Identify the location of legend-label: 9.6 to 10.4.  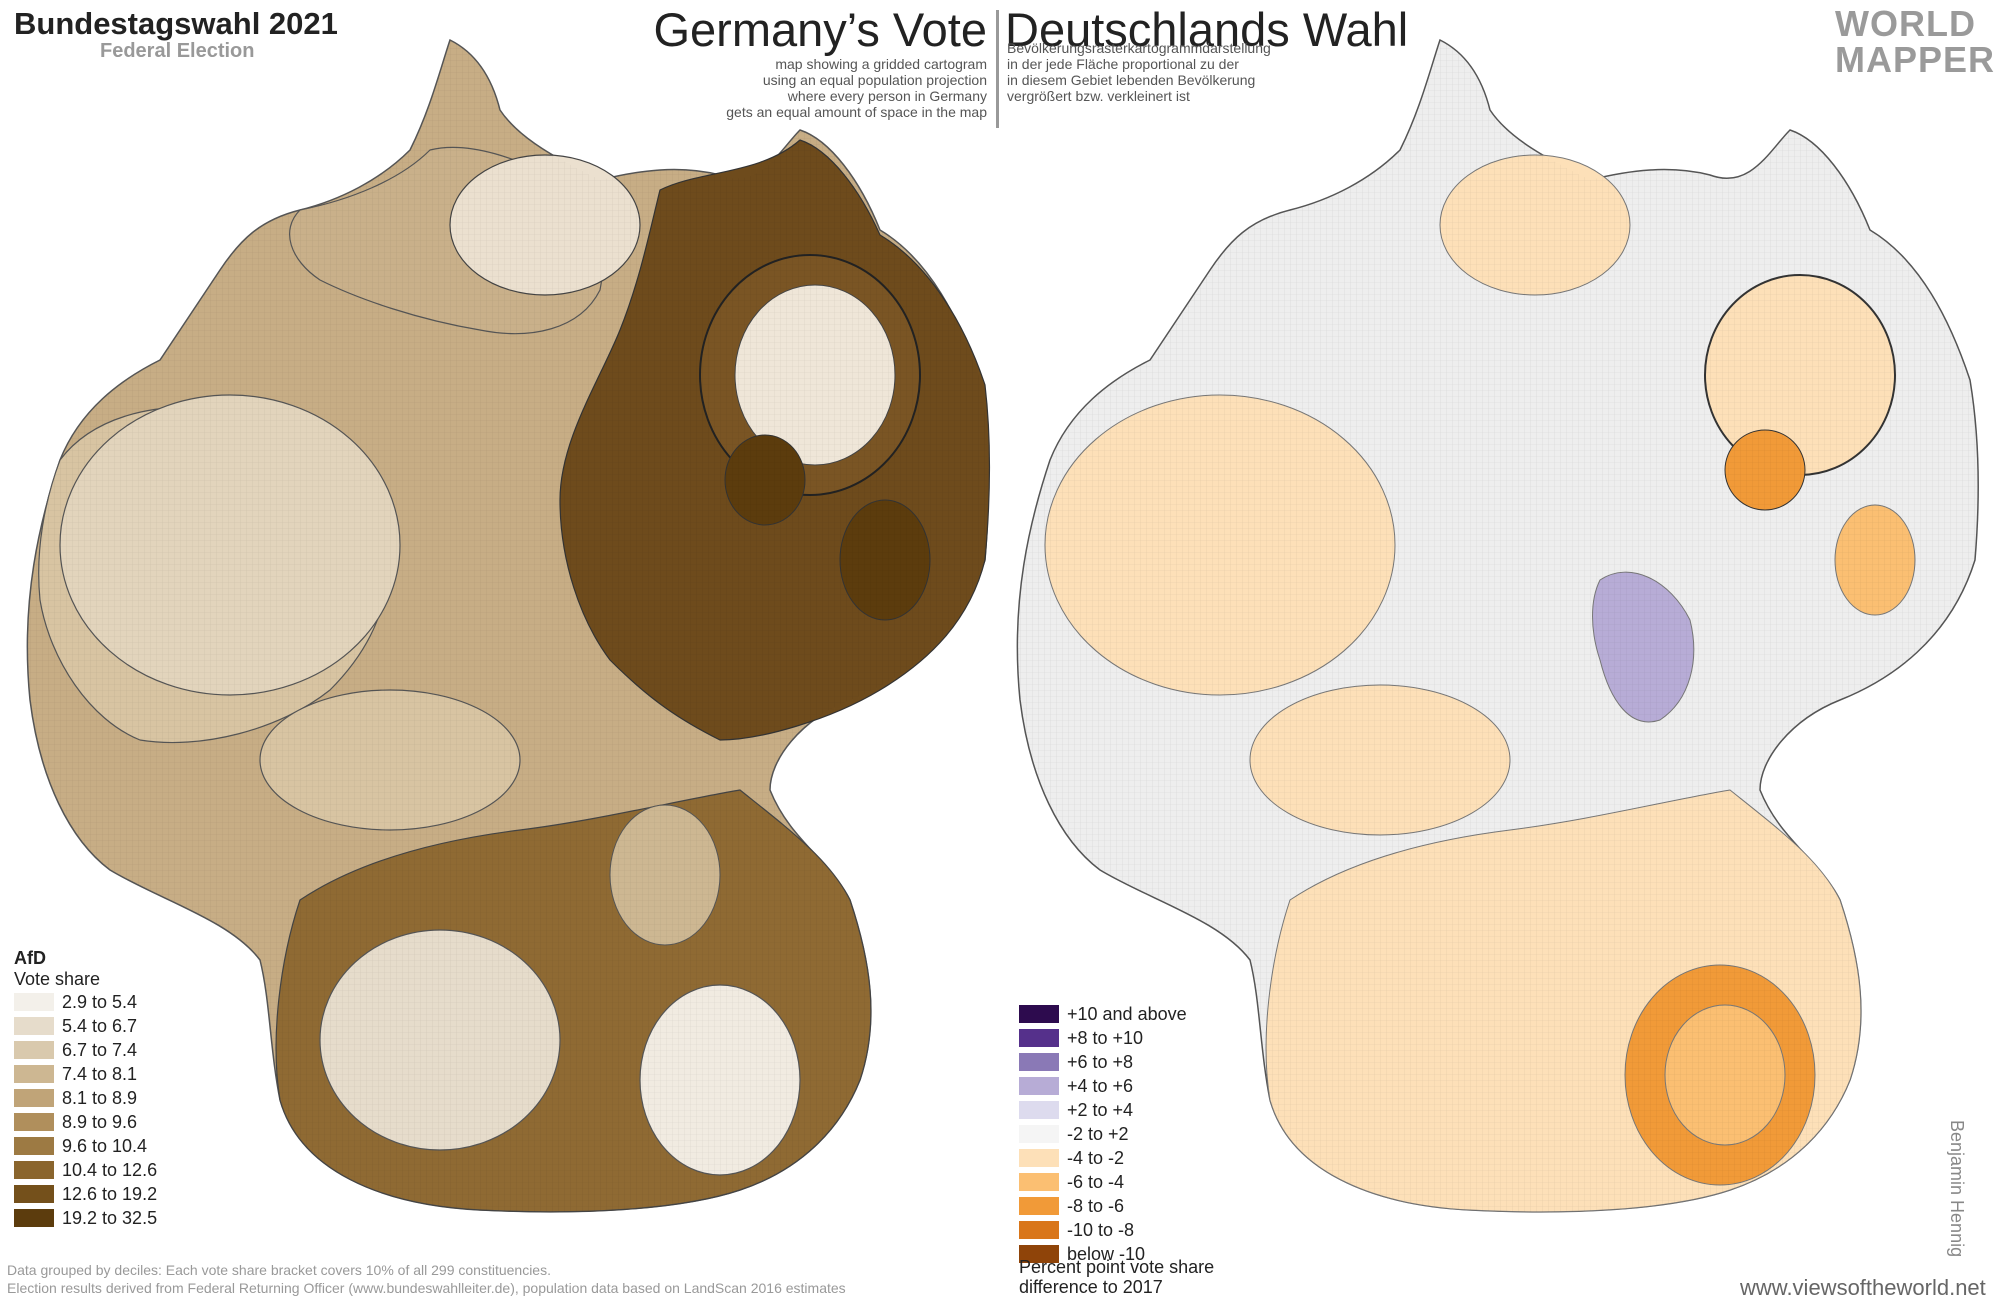
(105, 1145).